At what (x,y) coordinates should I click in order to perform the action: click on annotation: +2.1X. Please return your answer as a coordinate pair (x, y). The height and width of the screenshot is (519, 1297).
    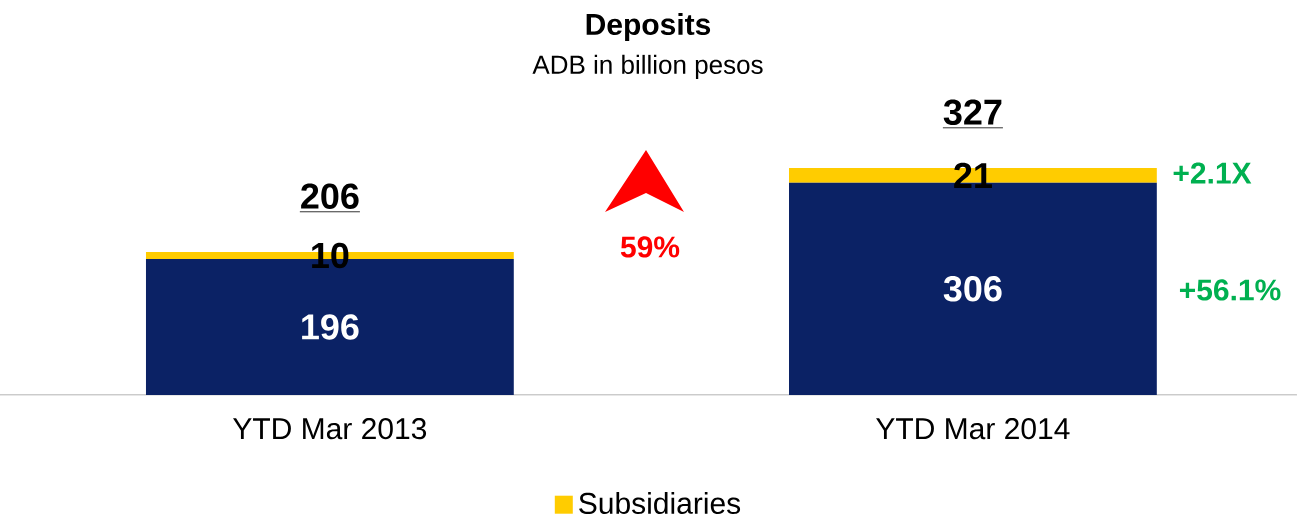
    Looking at the image, I should click on (1212, 173).